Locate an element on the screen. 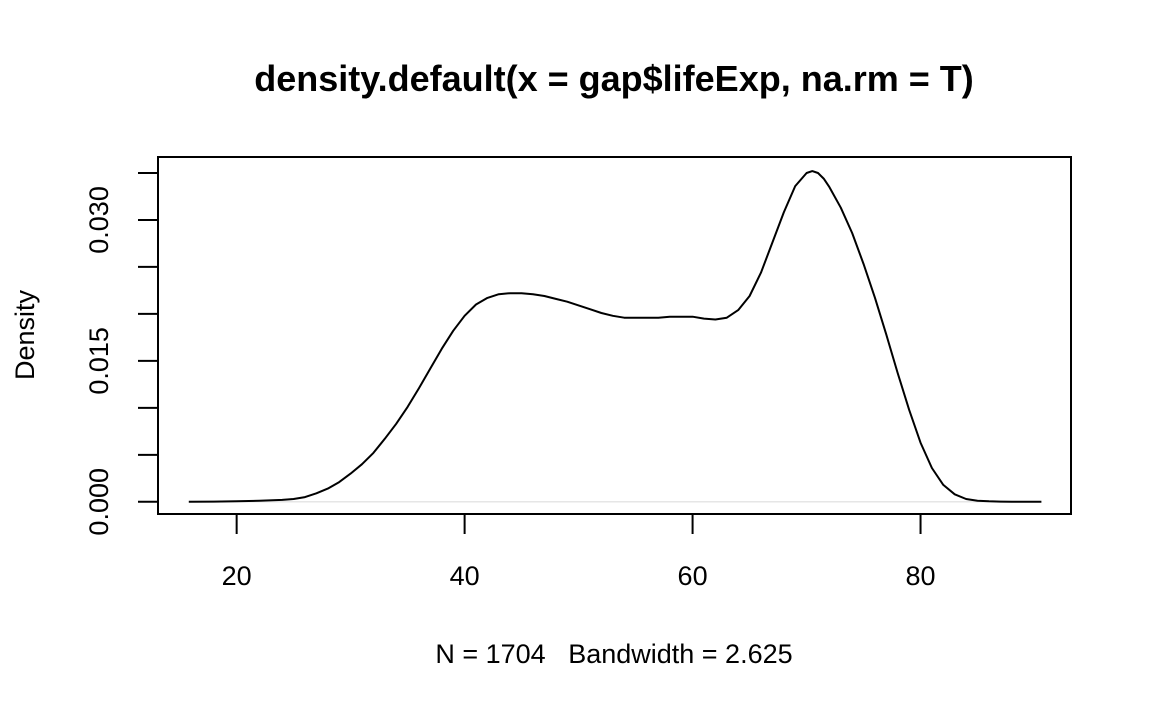 Image resolution: width=1152 pixels, height=711 pixels. x-tick-label: 60 is located at coordinates (693, 576).